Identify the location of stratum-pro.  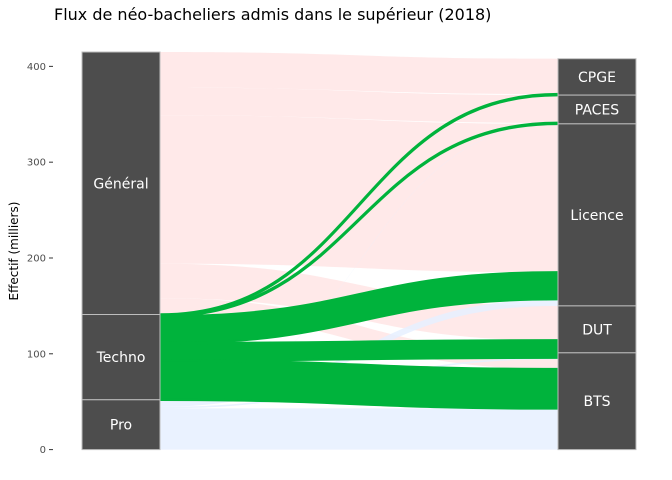
(121, 425).